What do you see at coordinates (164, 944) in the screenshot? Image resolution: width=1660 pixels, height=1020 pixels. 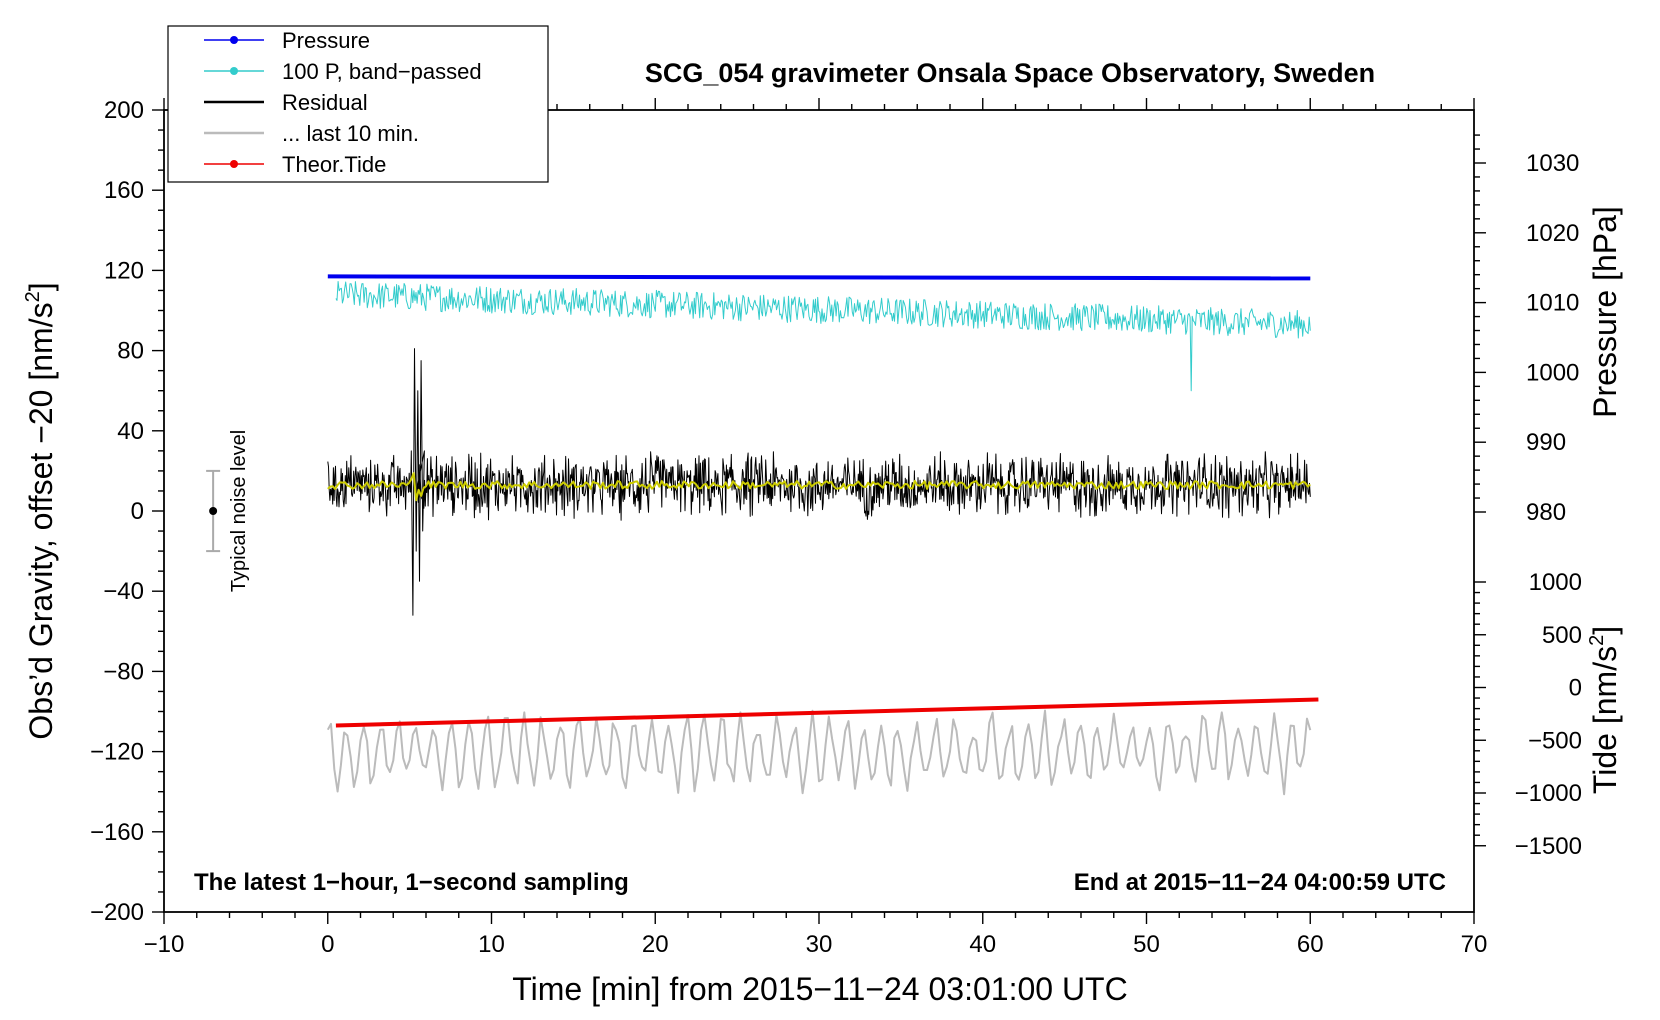 I see `x-tick-label: −10` at bounding box center [164, 944].